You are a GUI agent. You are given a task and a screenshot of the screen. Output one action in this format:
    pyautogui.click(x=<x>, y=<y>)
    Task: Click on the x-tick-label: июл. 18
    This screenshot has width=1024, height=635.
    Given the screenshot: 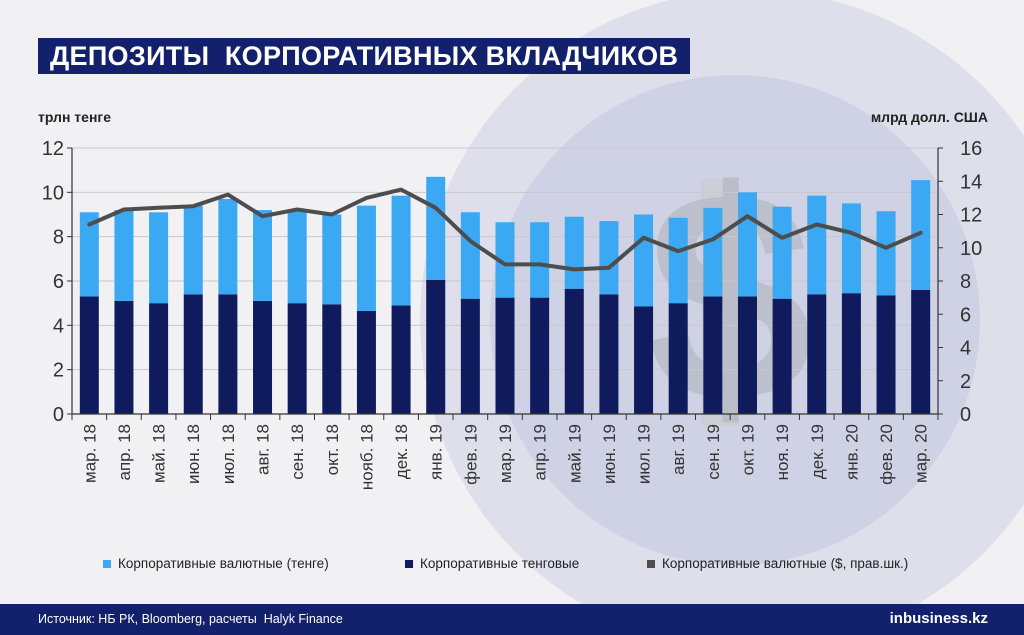 What is the action you would take?
    pyautogui.click(x=228, y=454)
    